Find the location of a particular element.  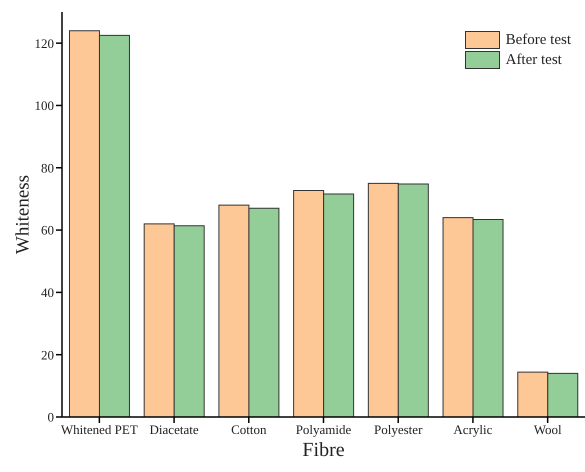

y-tick-label: 80 is located at coordinates (47, 168).